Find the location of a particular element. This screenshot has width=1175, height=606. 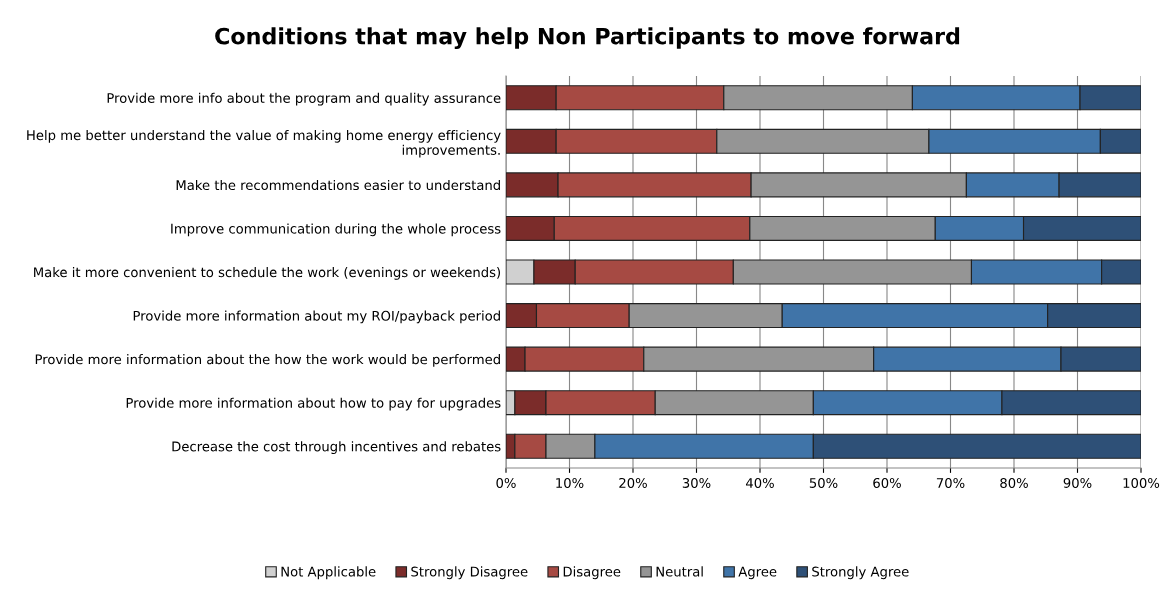

chart-title: Conditions that may help Non Participants to move forward is located at coordinates (587, 38).